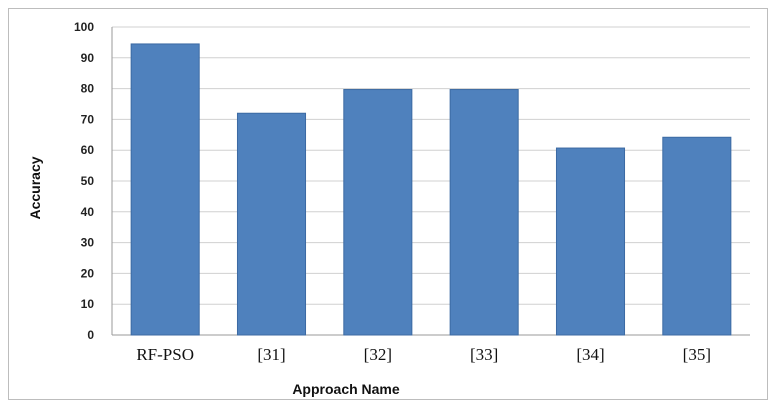 This screenshot has width=778, height=406. I want to click on y-tick-label: 90, so click(88, 58).